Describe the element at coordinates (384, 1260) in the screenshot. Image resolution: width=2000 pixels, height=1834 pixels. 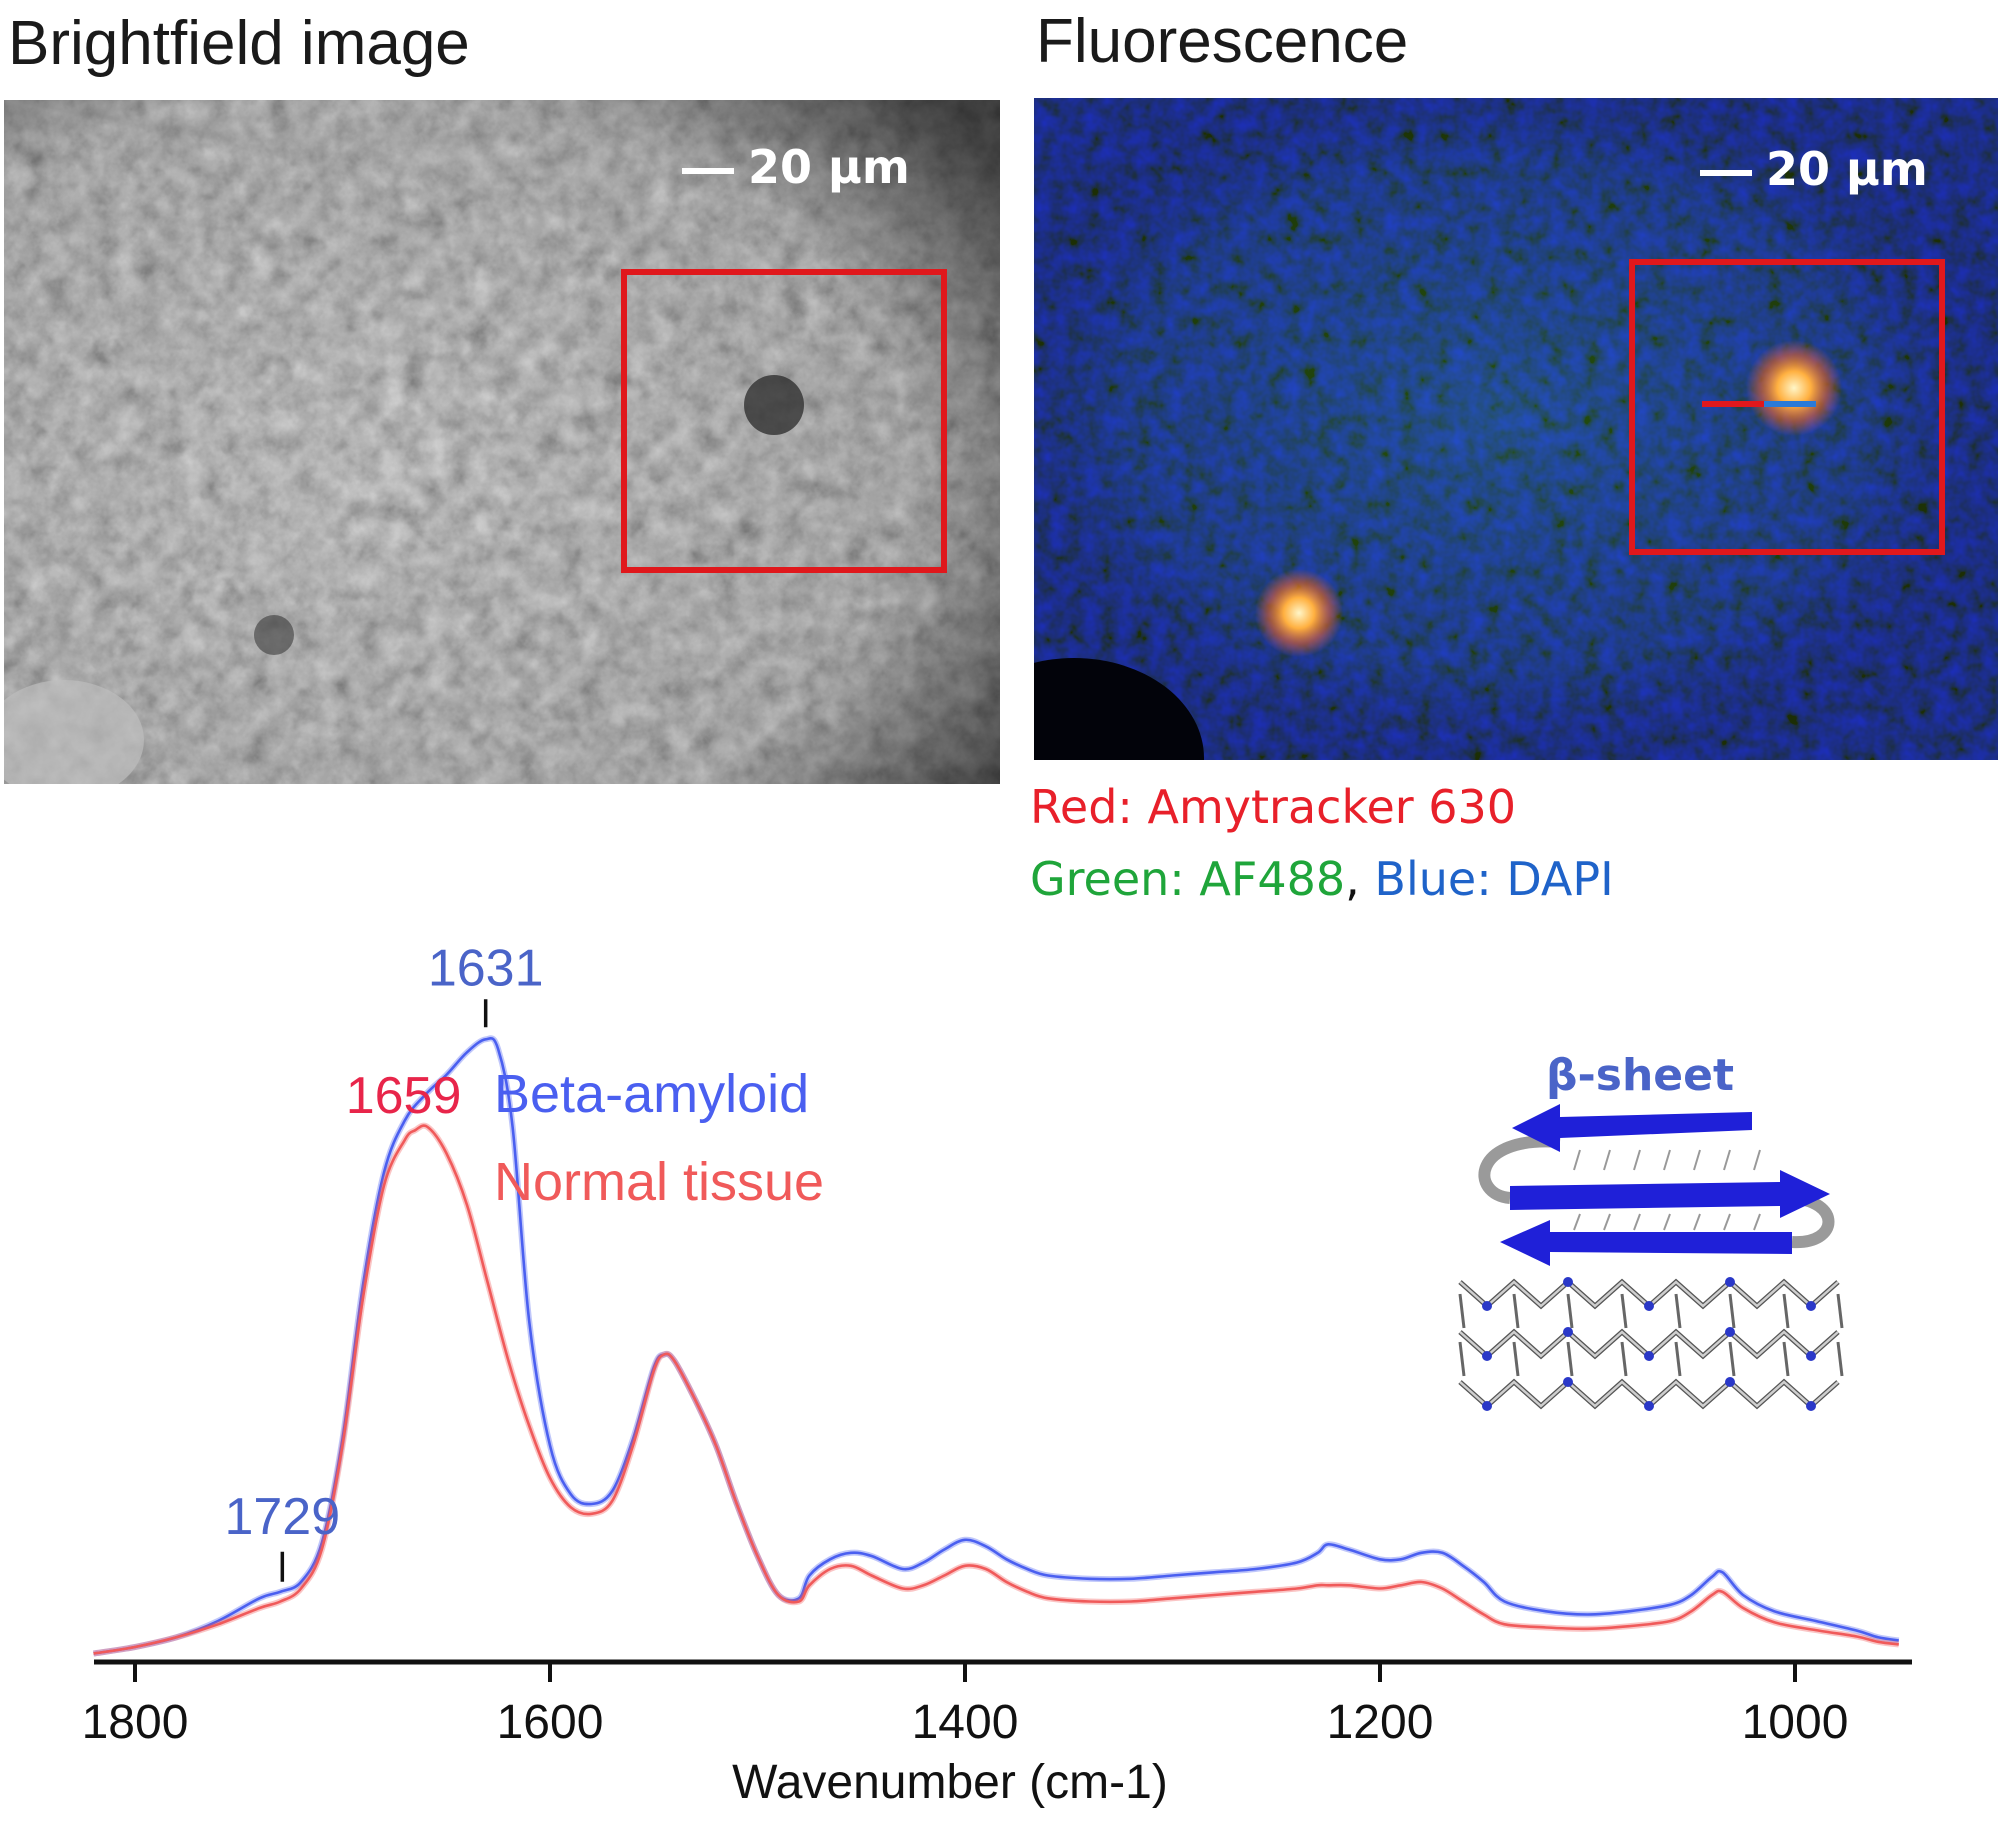
I see `peak-annotations: 1631 1659 1729` at that location.